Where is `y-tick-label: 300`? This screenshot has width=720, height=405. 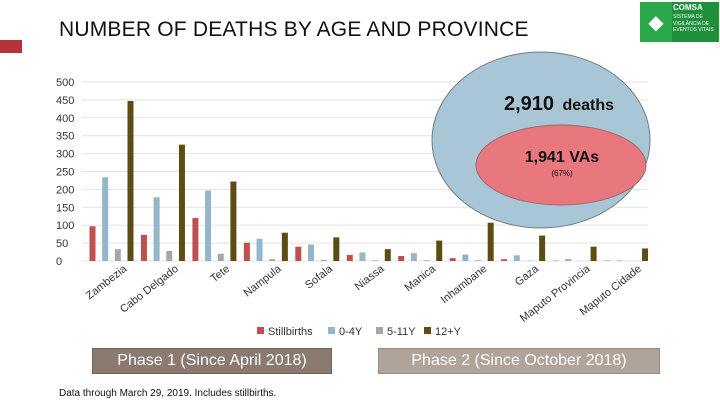 y-tick-label: 300 is located at coordinates (65, 155).